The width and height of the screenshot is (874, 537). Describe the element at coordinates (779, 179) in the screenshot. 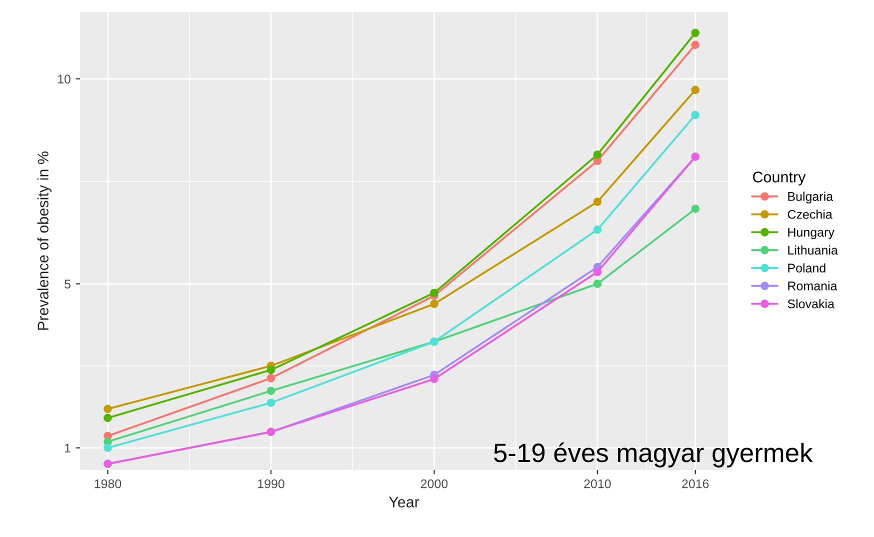

I see `legend-title: Country` at that location.